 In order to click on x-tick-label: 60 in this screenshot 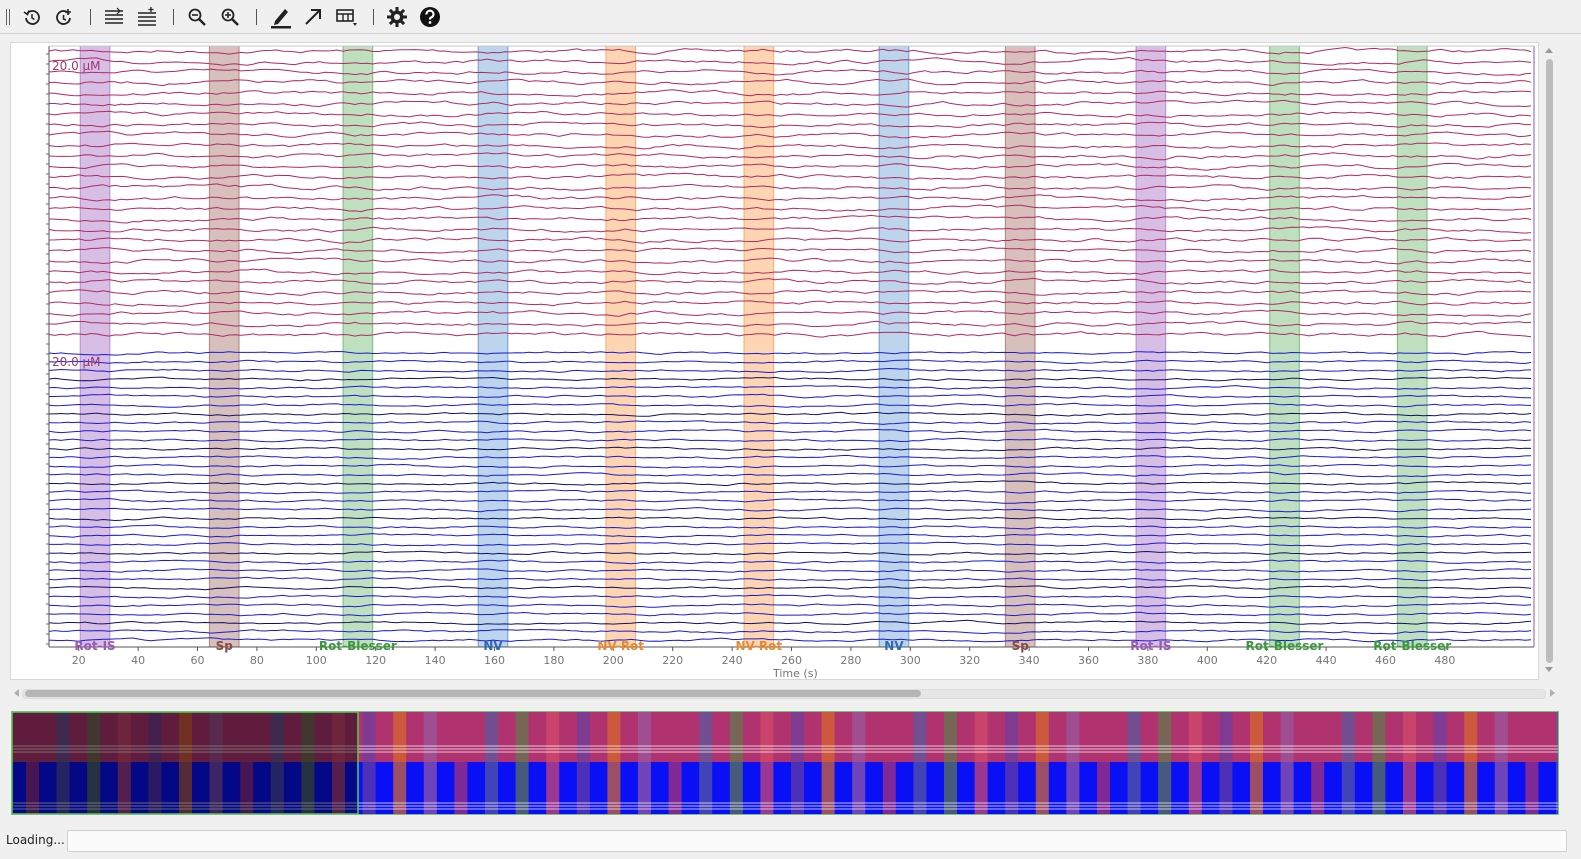, I will do `click(198, 660)`.